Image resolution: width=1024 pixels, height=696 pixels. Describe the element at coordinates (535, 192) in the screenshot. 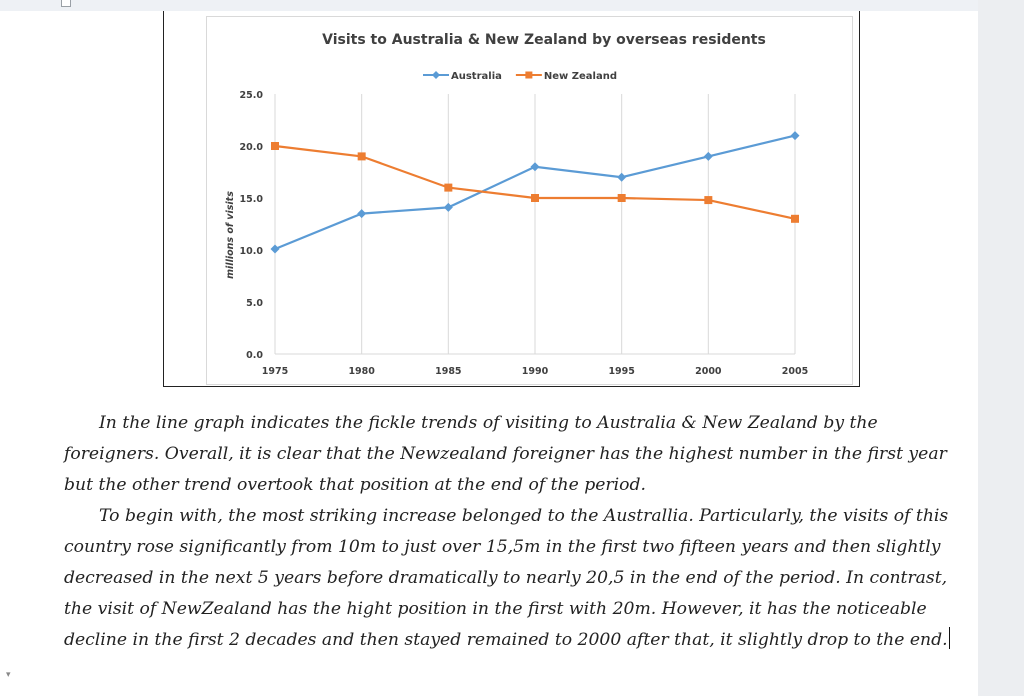

I see `chart-series` at that location.